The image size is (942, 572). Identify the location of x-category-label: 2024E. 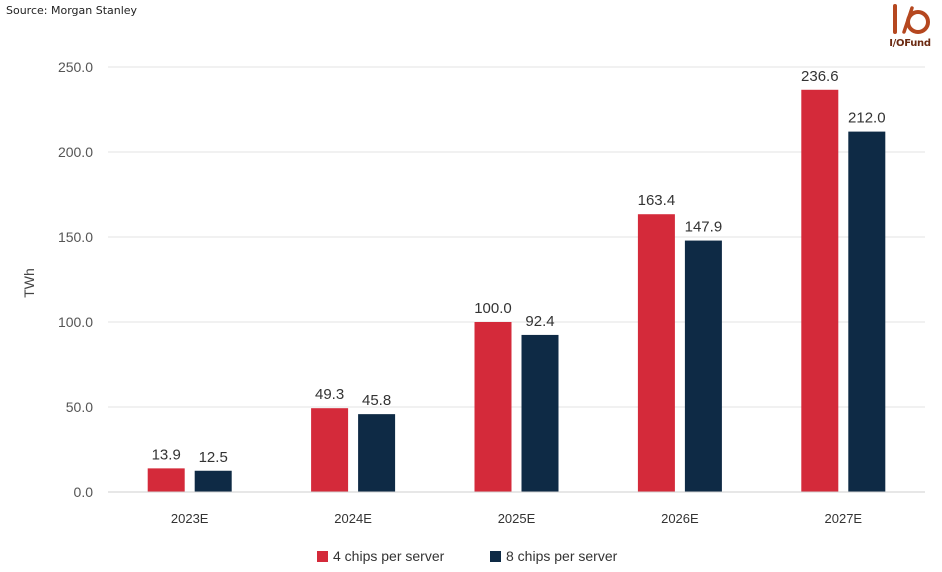
(353, 518).